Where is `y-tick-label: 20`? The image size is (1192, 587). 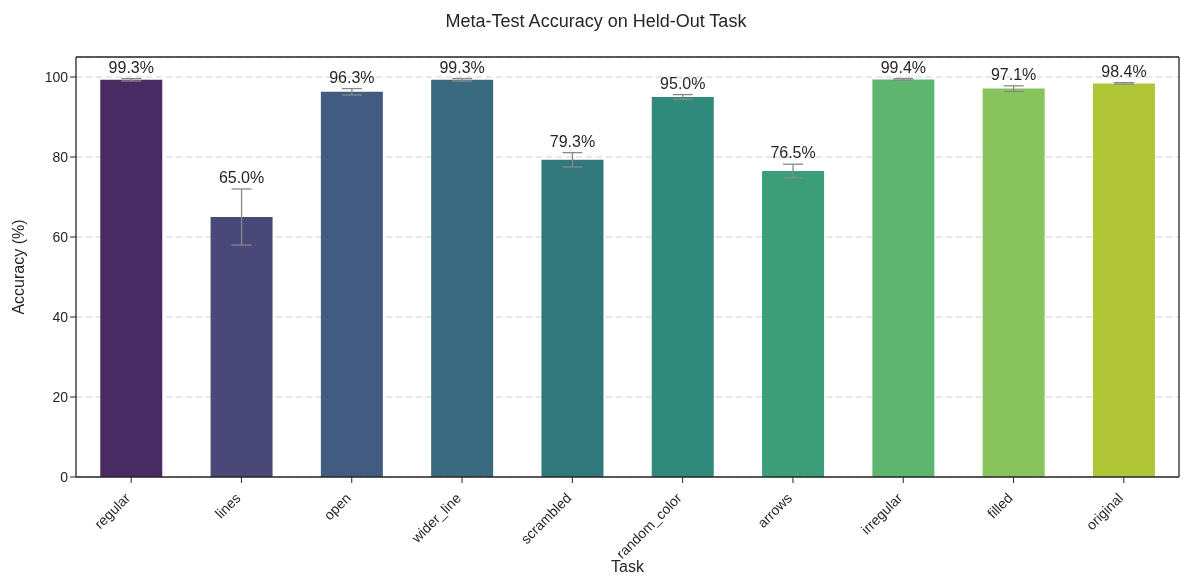
y-tick-label: 20 is located at coordinates (60, 396).